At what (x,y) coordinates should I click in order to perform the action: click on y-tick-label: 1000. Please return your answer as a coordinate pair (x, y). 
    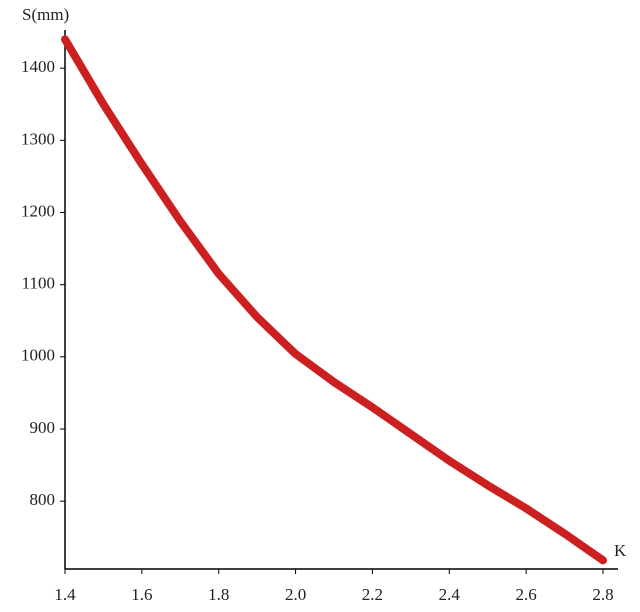
    Looking at the image, I should click on (38, 355).